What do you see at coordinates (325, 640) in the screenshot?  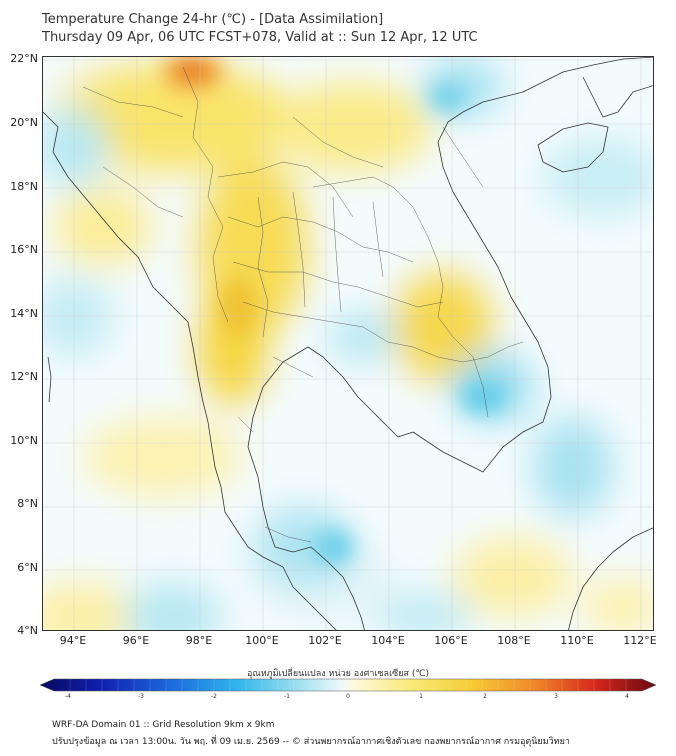 I see `lon-label-102e: 102°E` at bounding box center [325, 640].